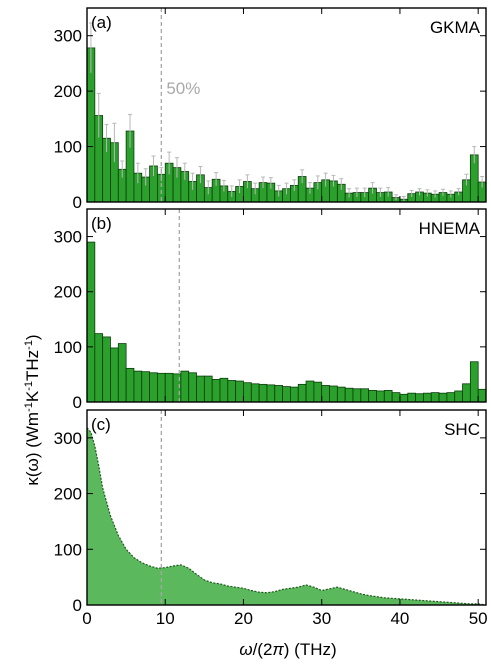 This screenshot has width=491, height=667. Describe the element at coordinates (101, 223) in the screenshot. I see `panel-label: (b)` at that location.